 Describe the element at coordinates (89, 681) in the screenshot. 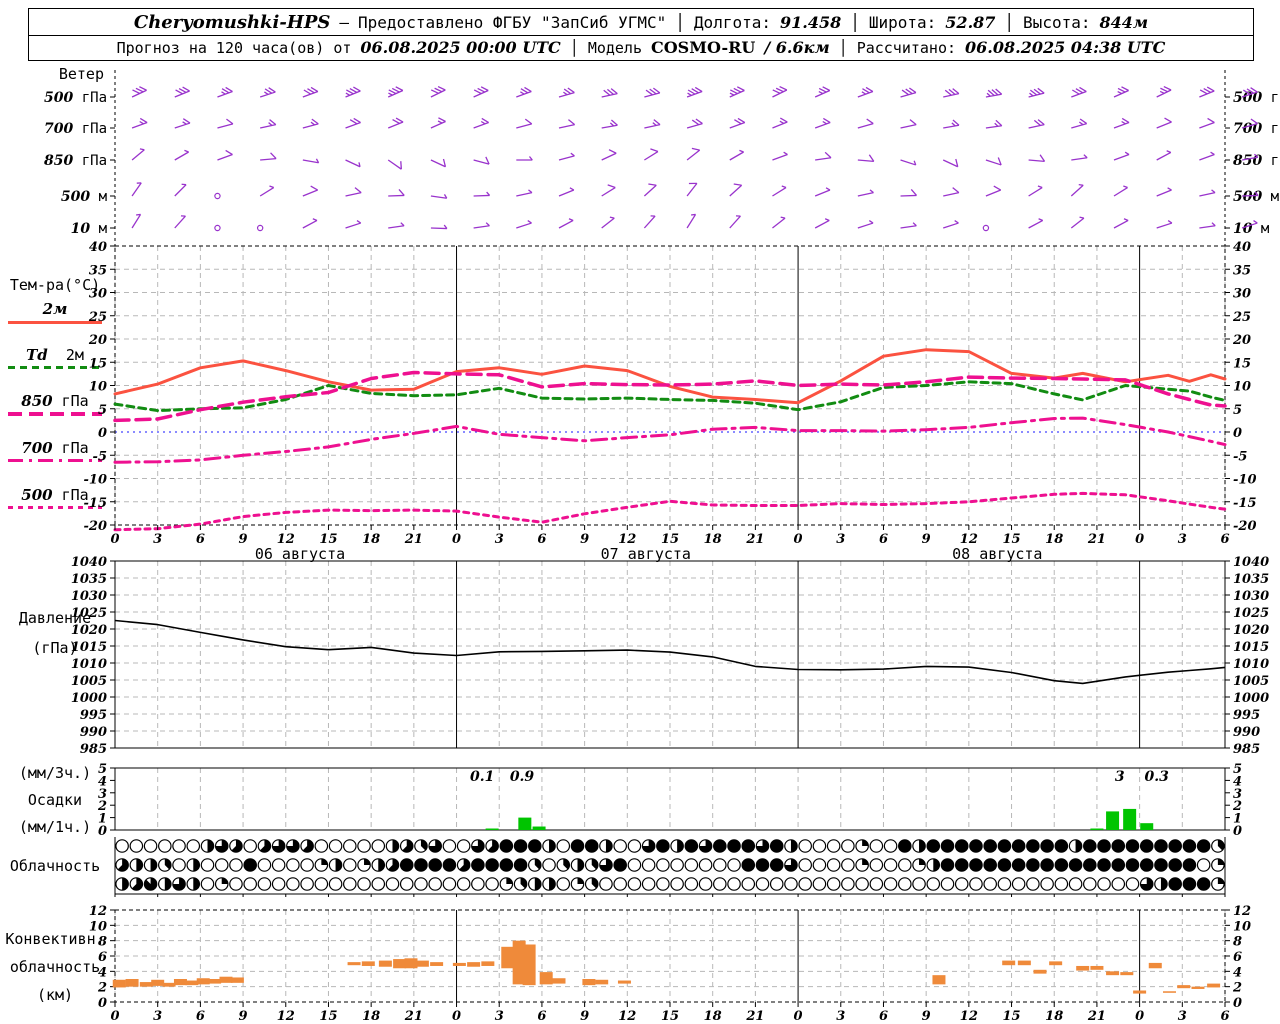

I see `axis-label: 1005` at that location.